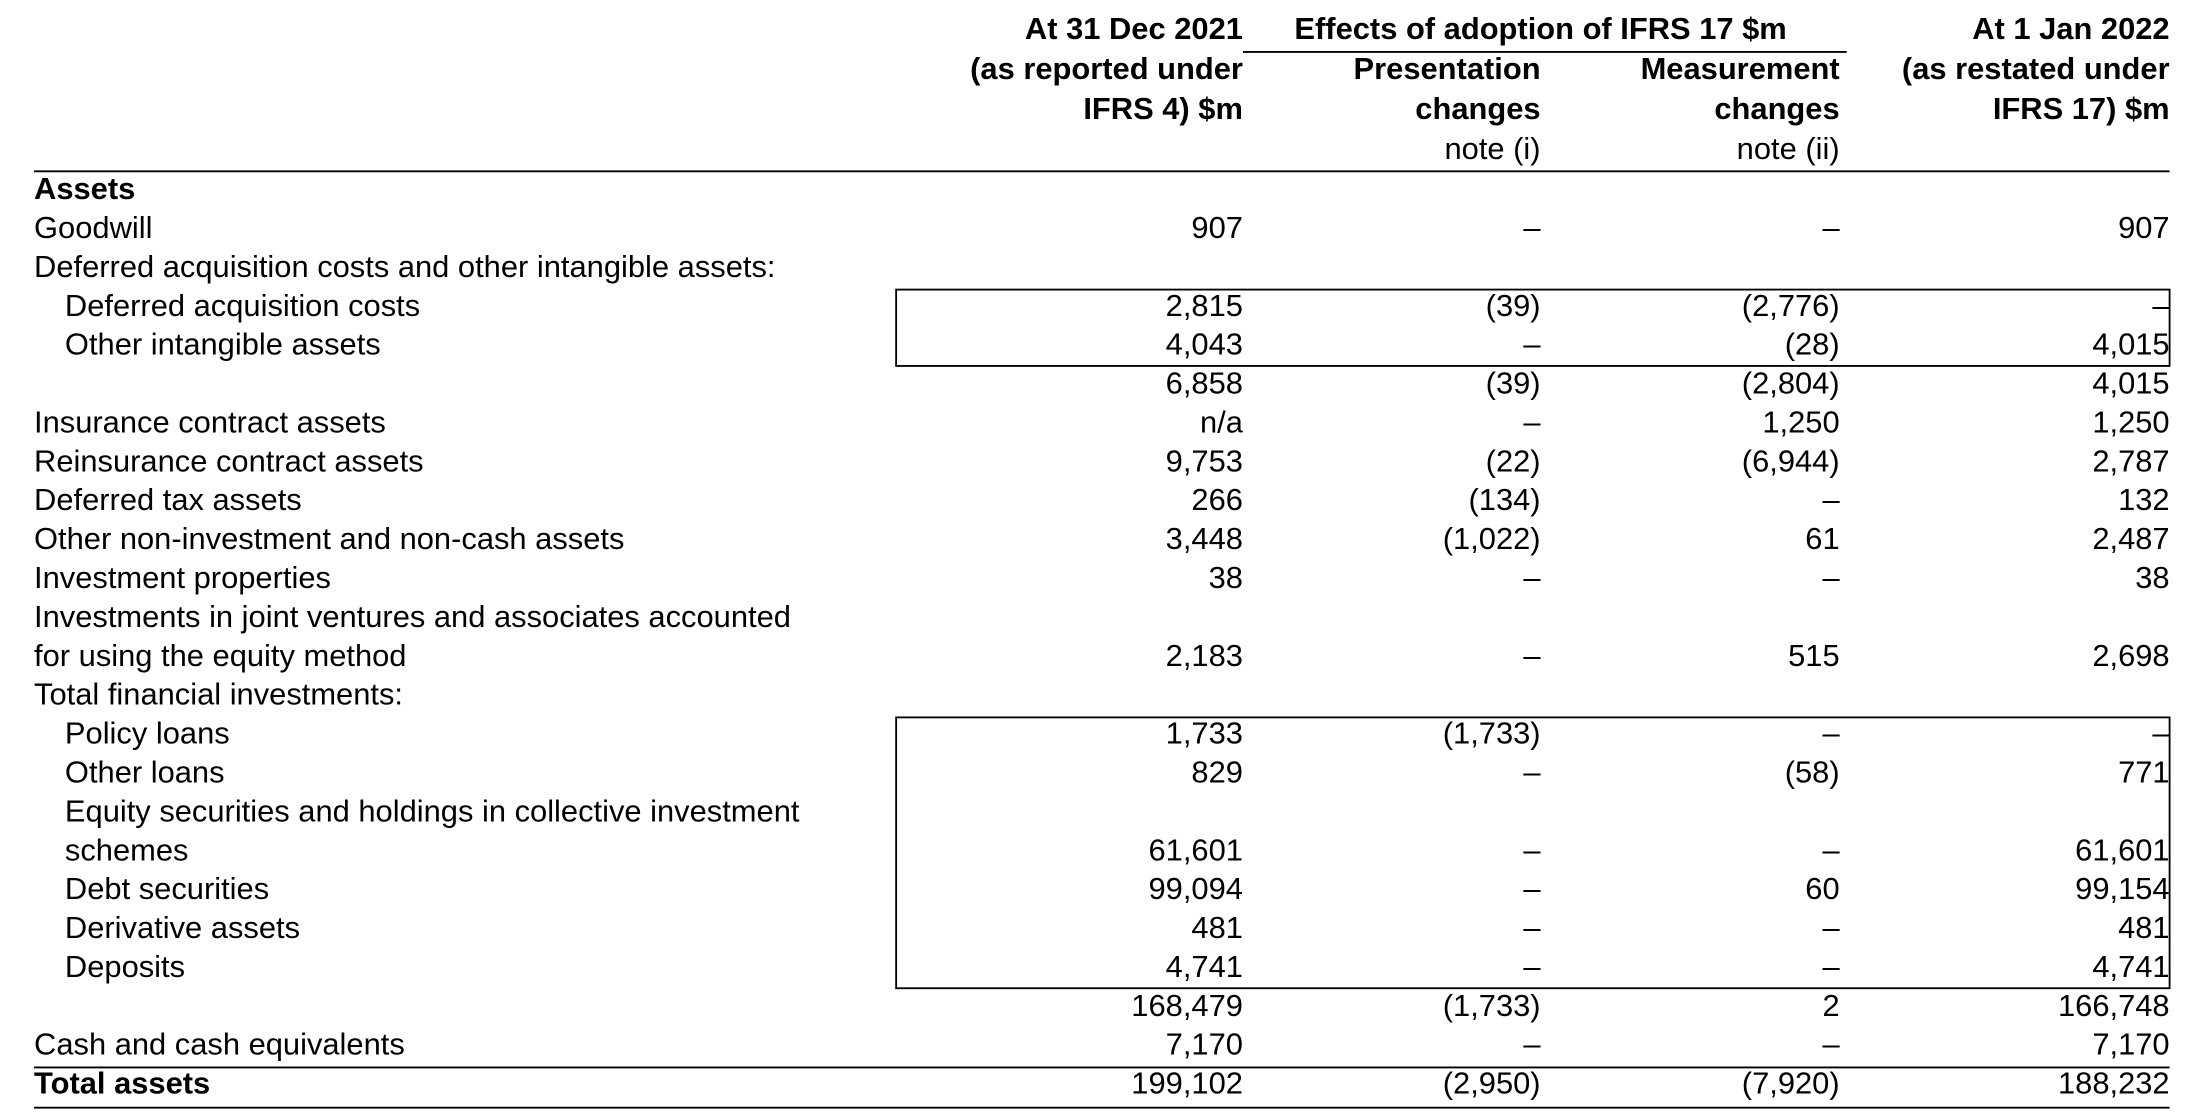 The height and width of the screenshot is (1112, 2191). What do you see at coordinates (1187, 1005) in the screenshot?
I see `cell-value: 168,479` at bounding box center [1187, 1005].